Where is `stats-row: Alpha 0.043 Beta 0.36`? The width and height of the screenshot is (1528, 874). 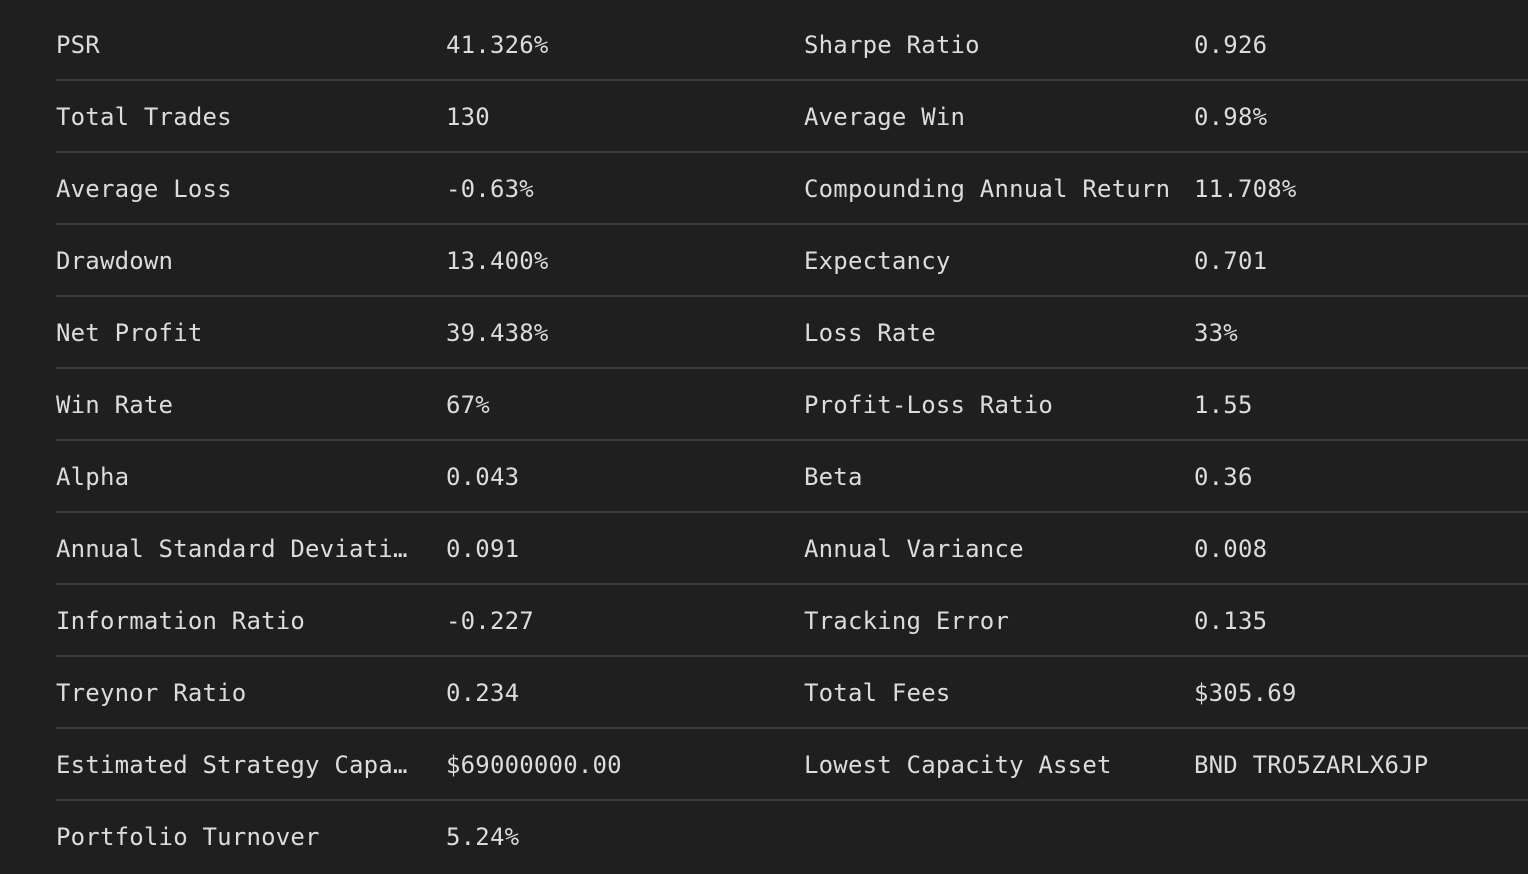
stats-row: Alpha 0.043 Beta 0.36 is located at coordinates (792, 477).